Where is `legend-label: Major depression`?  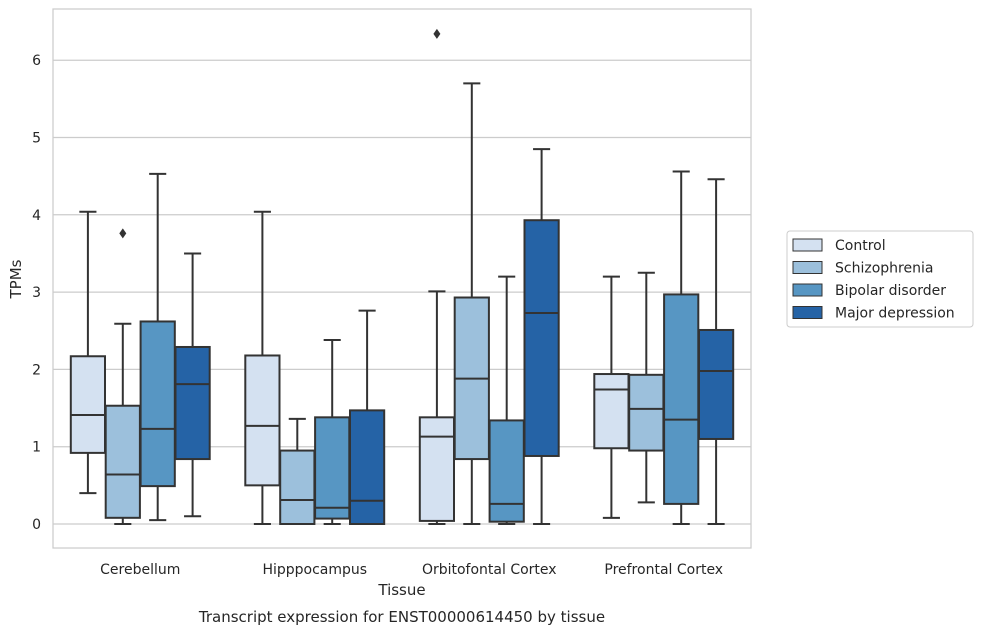
legend-label: Major depression is located at coordinates (895, 314).